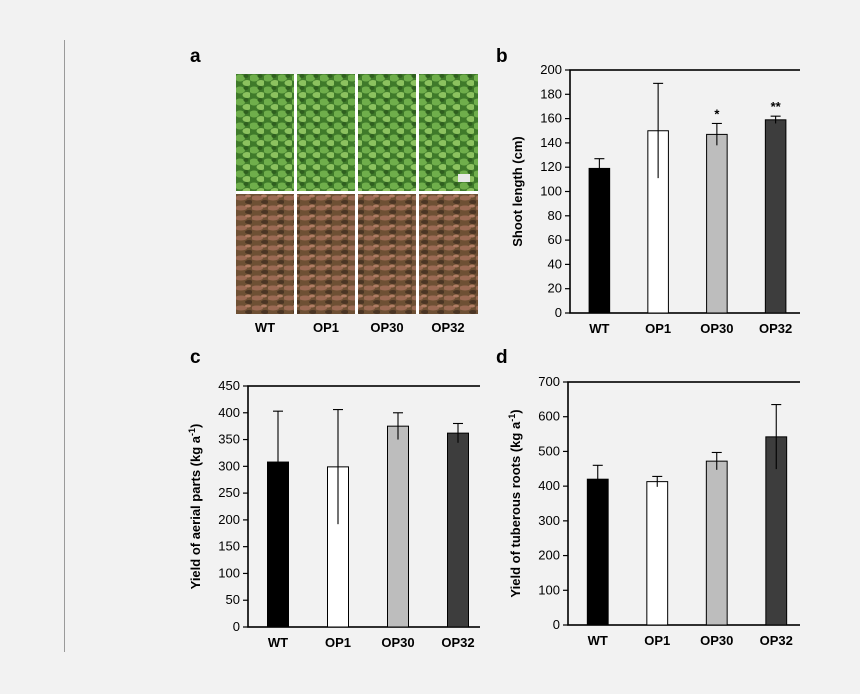 The height and width of the screenshot is (694, 860). I want to click on y-tick-label: 120, so click(551, 166).